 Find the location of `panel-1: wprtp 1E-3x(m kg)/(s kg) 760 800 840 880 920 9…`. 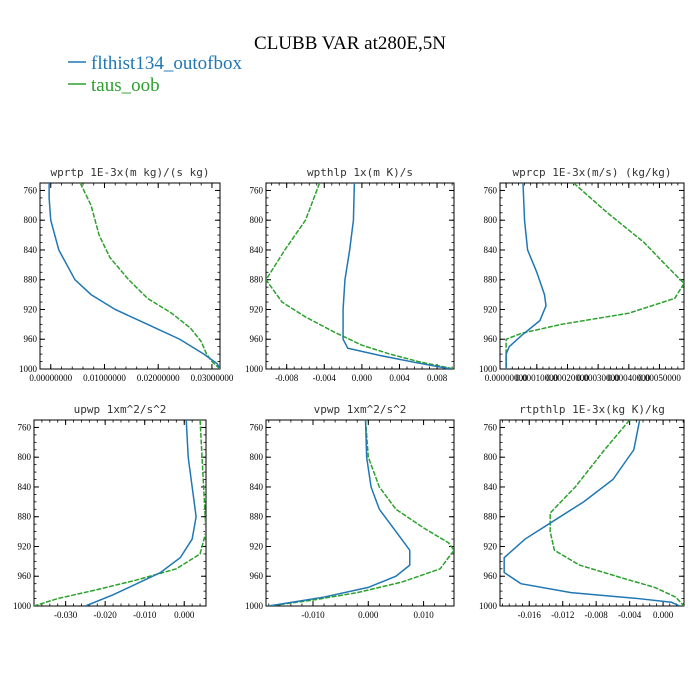

panel-1: wprtp 1E-3x(m kg)/(s kg) 760 800 840 880 920 9… is located at coordinates (126, 274).